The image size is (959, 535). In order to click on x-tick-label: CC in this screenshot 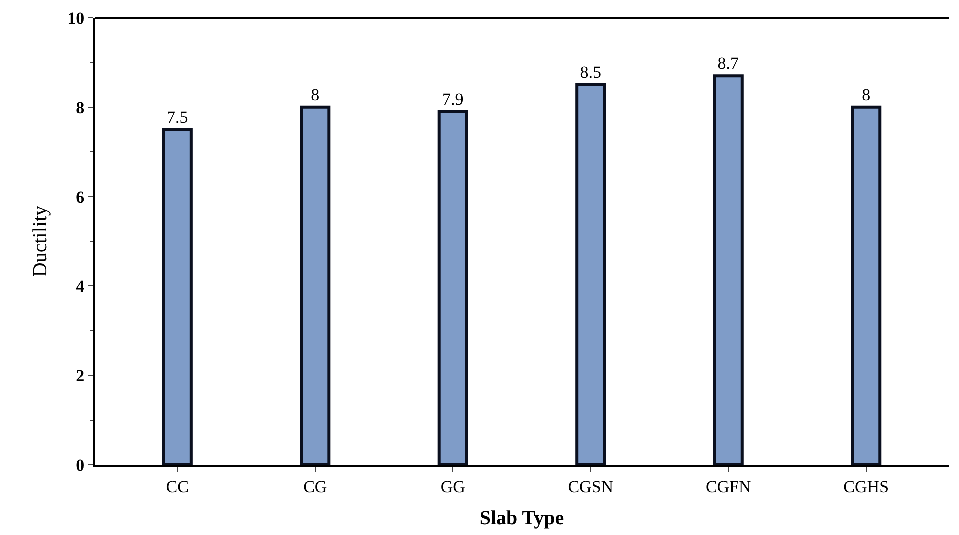, I will do `click(177, 486)`.